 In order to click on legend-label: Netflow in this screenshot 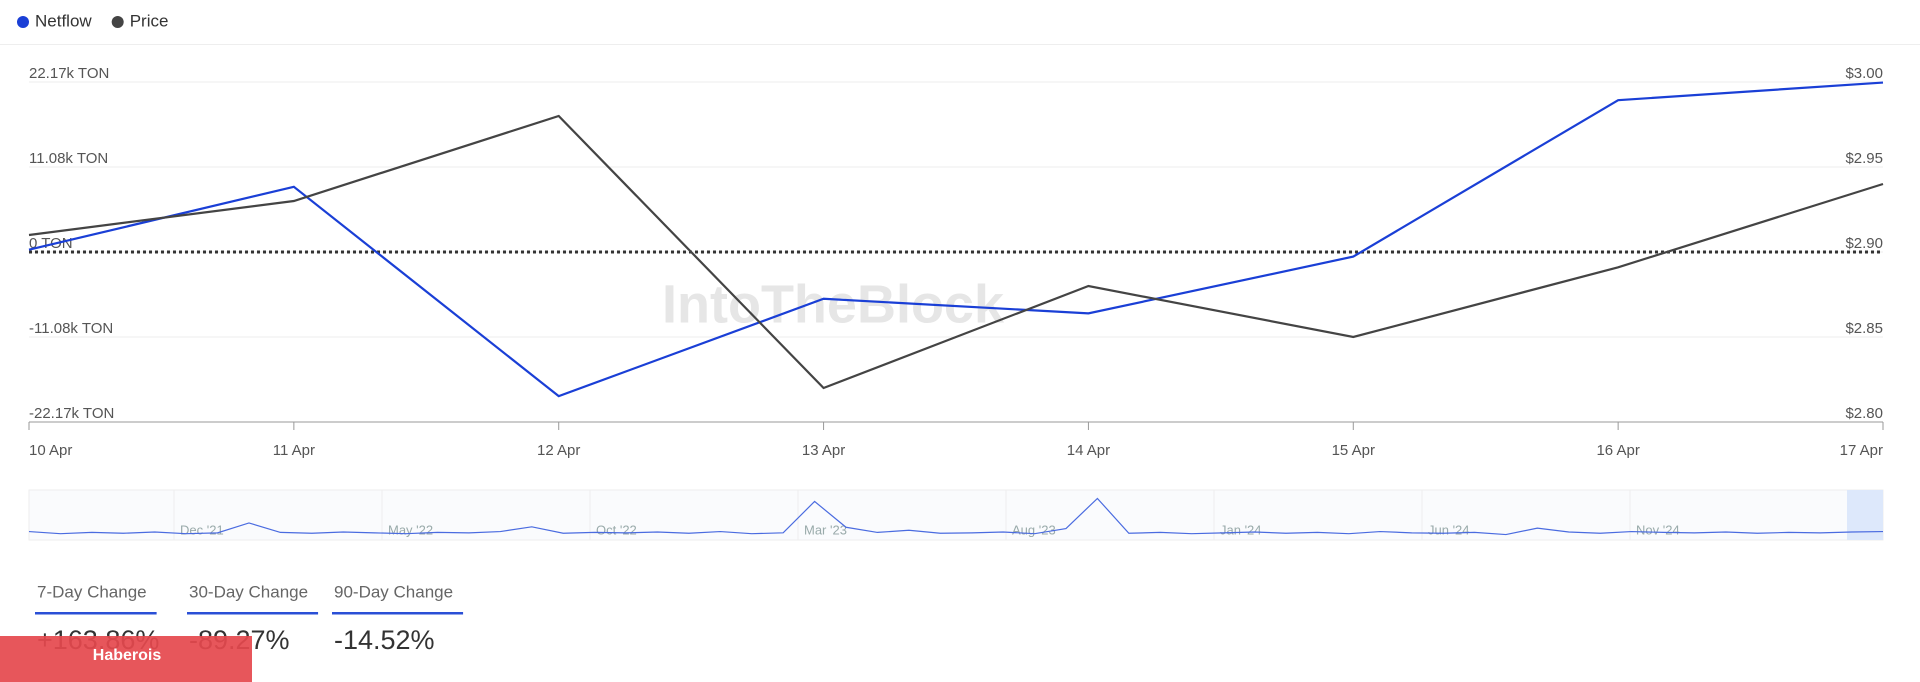, I will do `click(63, 20)`.